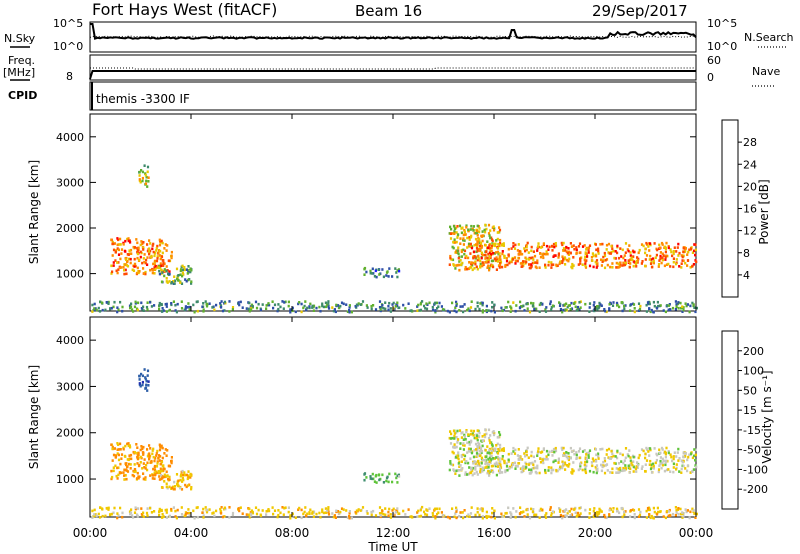 This screenshot has width=800, height=554. I want to click on colorbar-tick-label: -15, so click(752, 430).